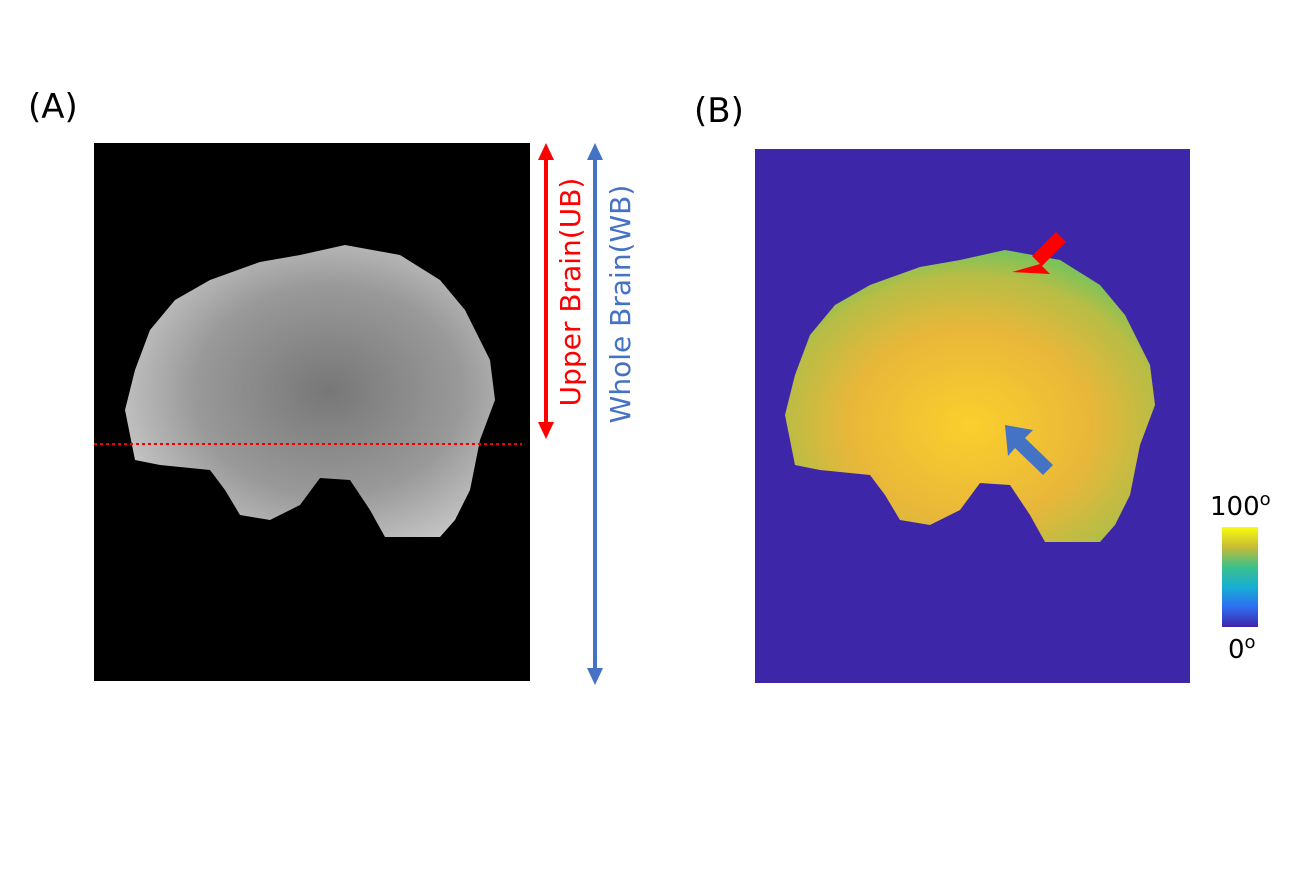  Describe the element at coordinates (620, 304) in the screenshot. I see `wb-label: Whole Brain(WB)` at that location.